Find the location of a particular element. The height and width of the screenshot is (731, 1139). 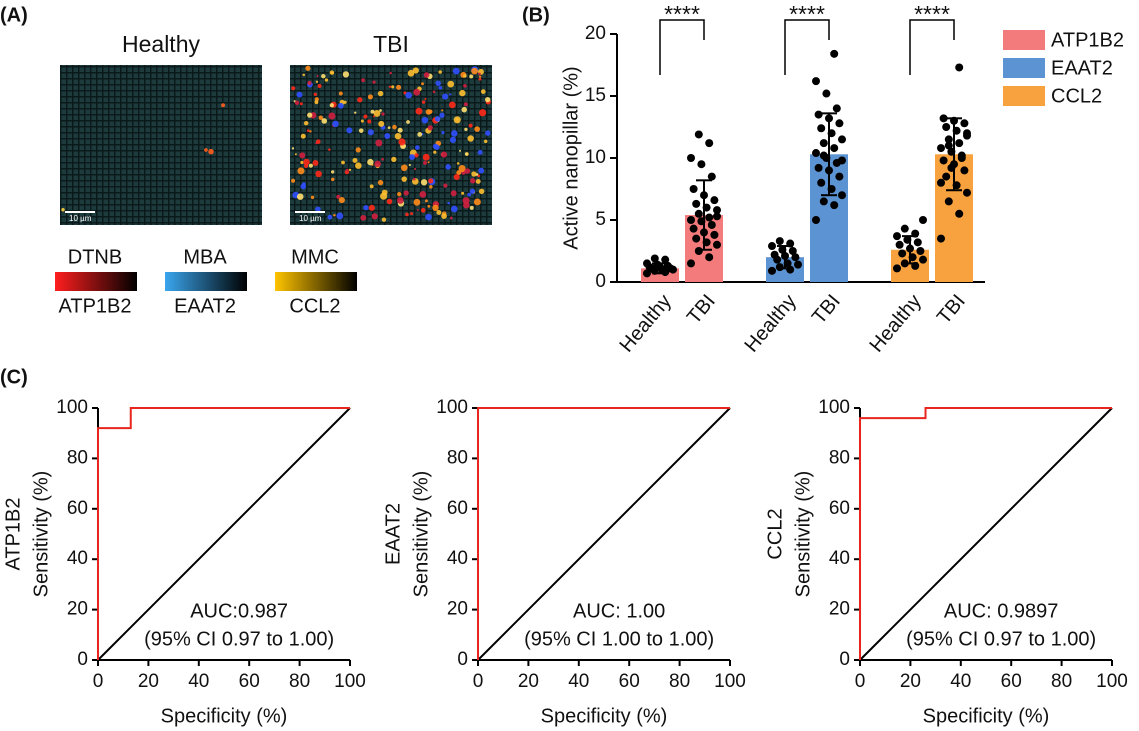

y-tick-label: 0 is located at coordinates (600, 281).